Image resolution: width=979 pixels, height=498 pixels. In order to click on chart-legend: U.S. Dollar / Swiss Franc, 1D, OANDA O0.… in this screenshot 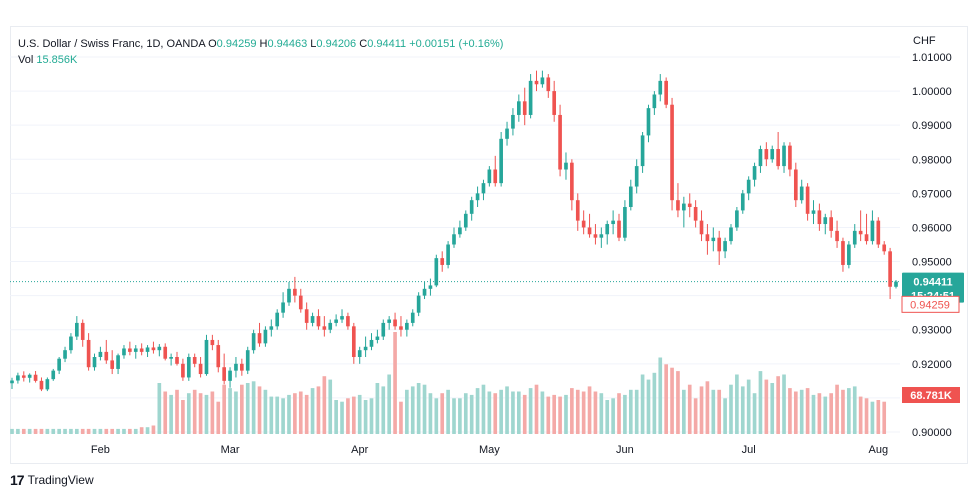, I will do `click(260, 52)`.